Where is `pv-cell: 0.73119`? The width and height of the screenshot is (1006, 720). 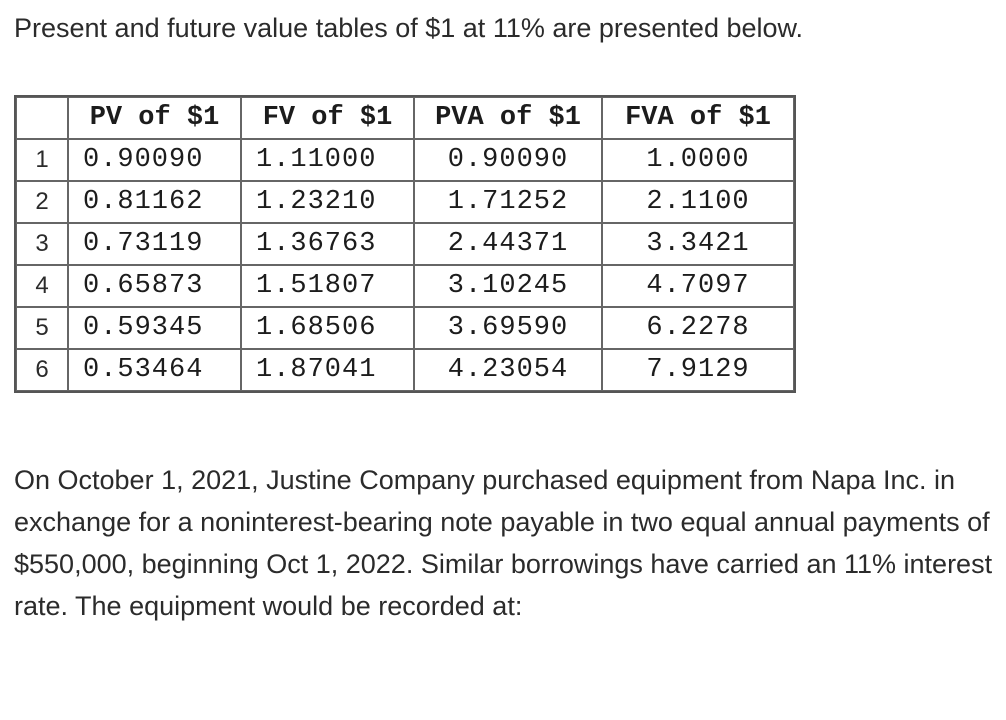 pv-cell: 0.73119 is located at coordinates (154, 244).